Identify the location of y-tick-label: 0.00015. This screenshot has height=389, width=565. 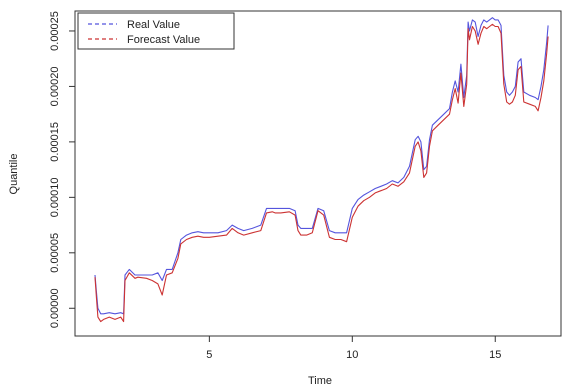
(55, 142).